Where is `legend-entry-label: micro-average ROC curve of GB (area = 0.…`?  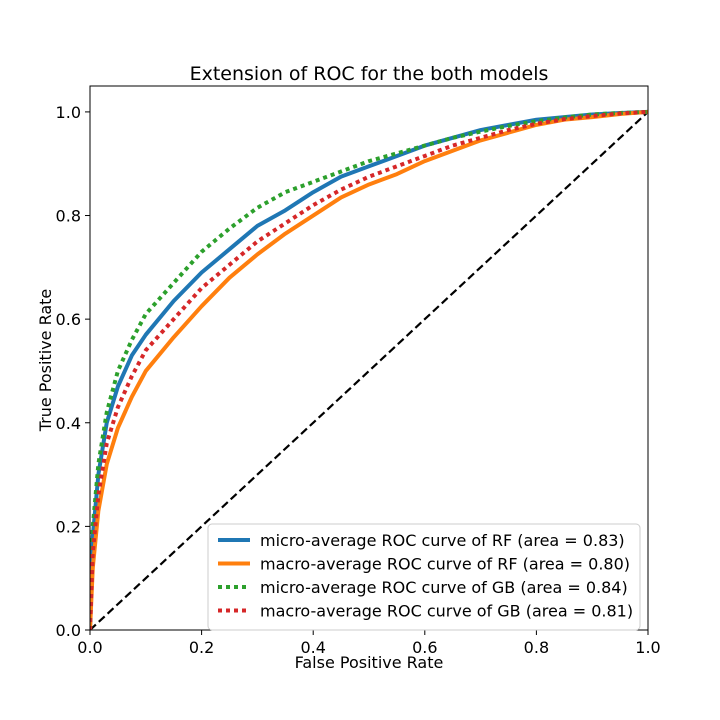
legend-entry-label: micro-average ROC curve of GB (area = 0.… is located at coordinates (444, 587).